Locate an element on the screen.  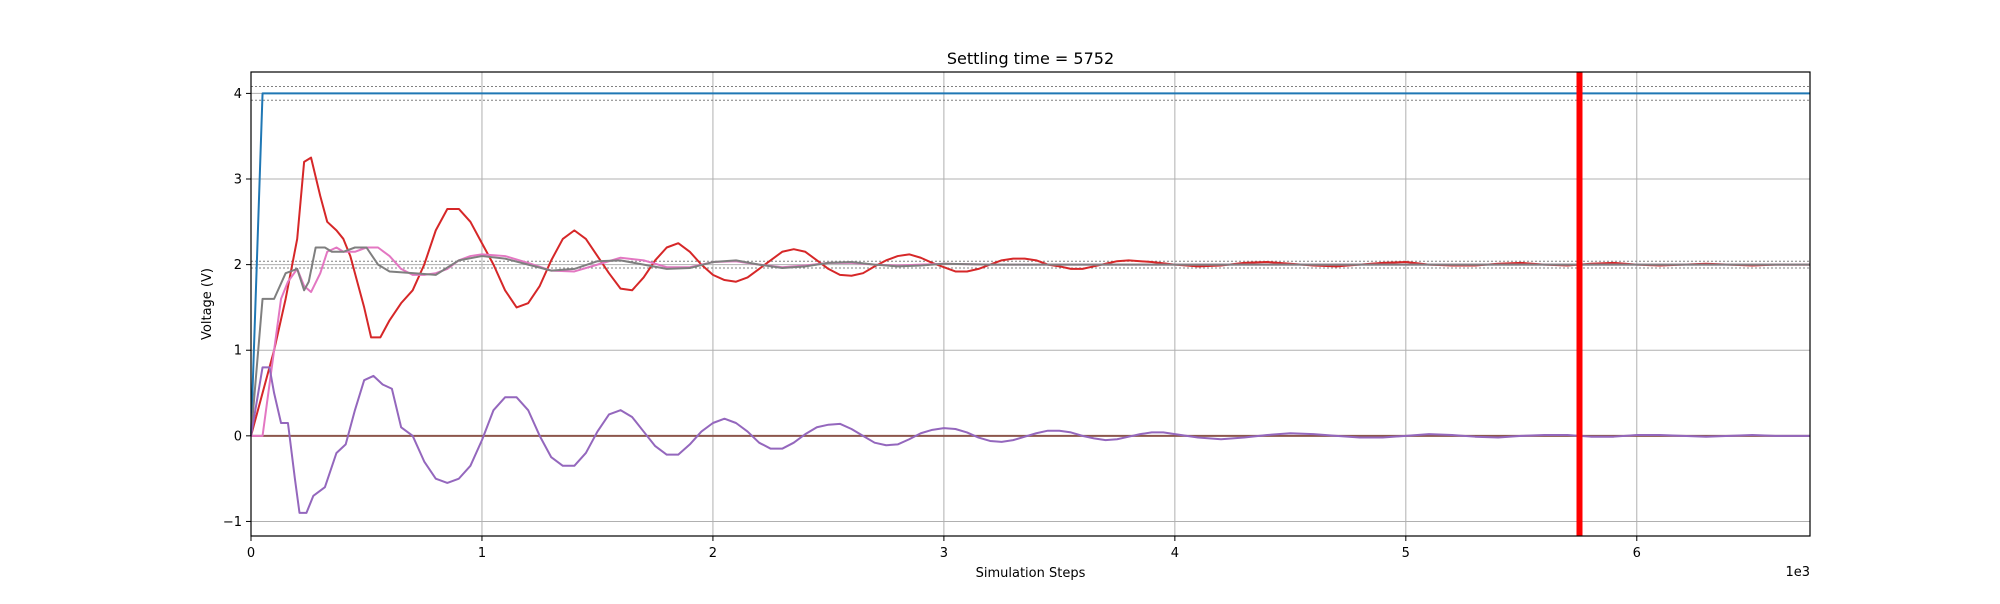
y-tick-label: −1 is located at coordinates (232, 522).